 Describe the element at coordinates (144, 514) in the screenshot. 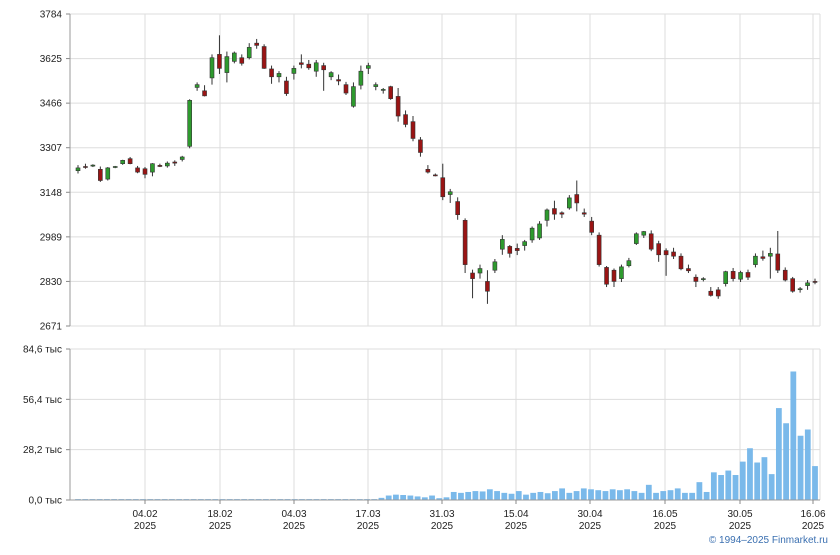

I see `x-tick-date: 04.02` at that location.